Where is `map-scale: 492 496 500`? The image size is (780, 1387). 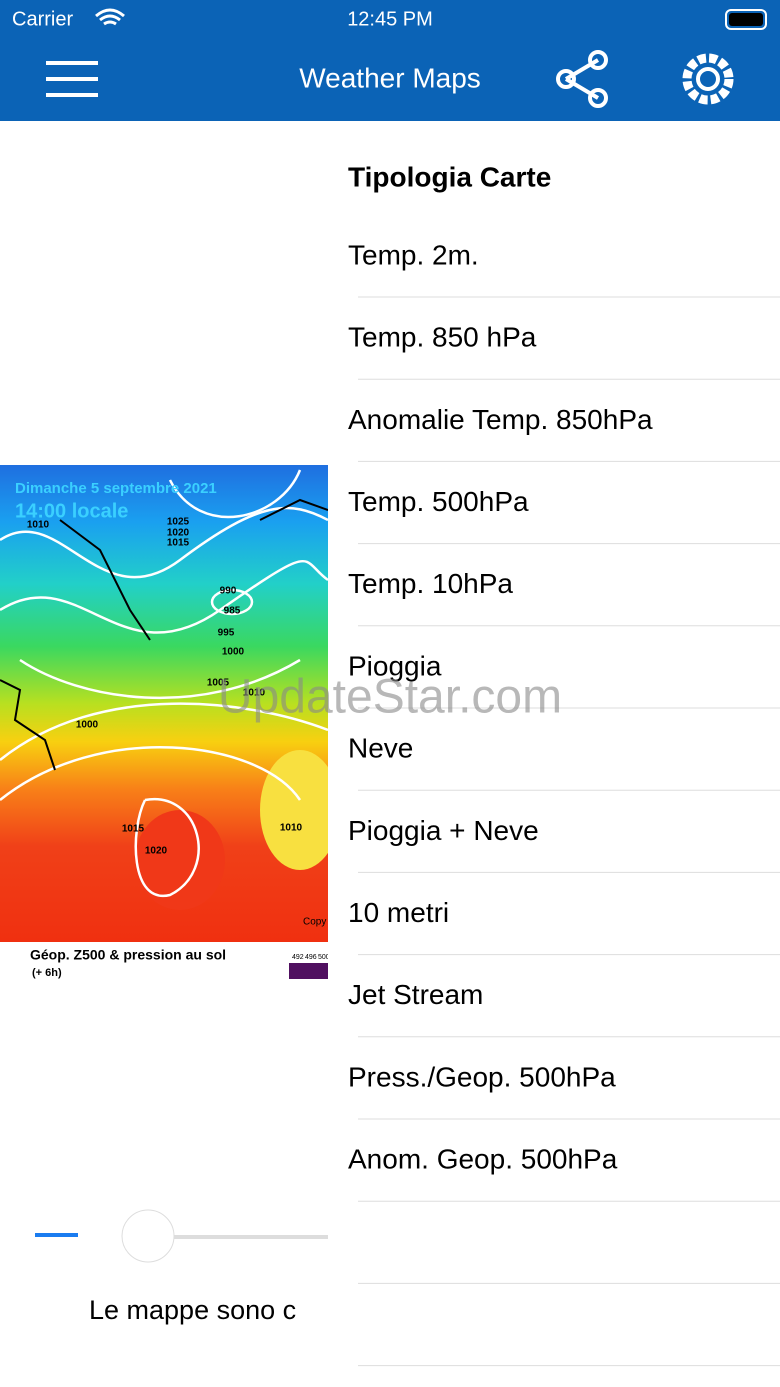 map-scale: 492 496 500 is located at coordinates (311, 957).